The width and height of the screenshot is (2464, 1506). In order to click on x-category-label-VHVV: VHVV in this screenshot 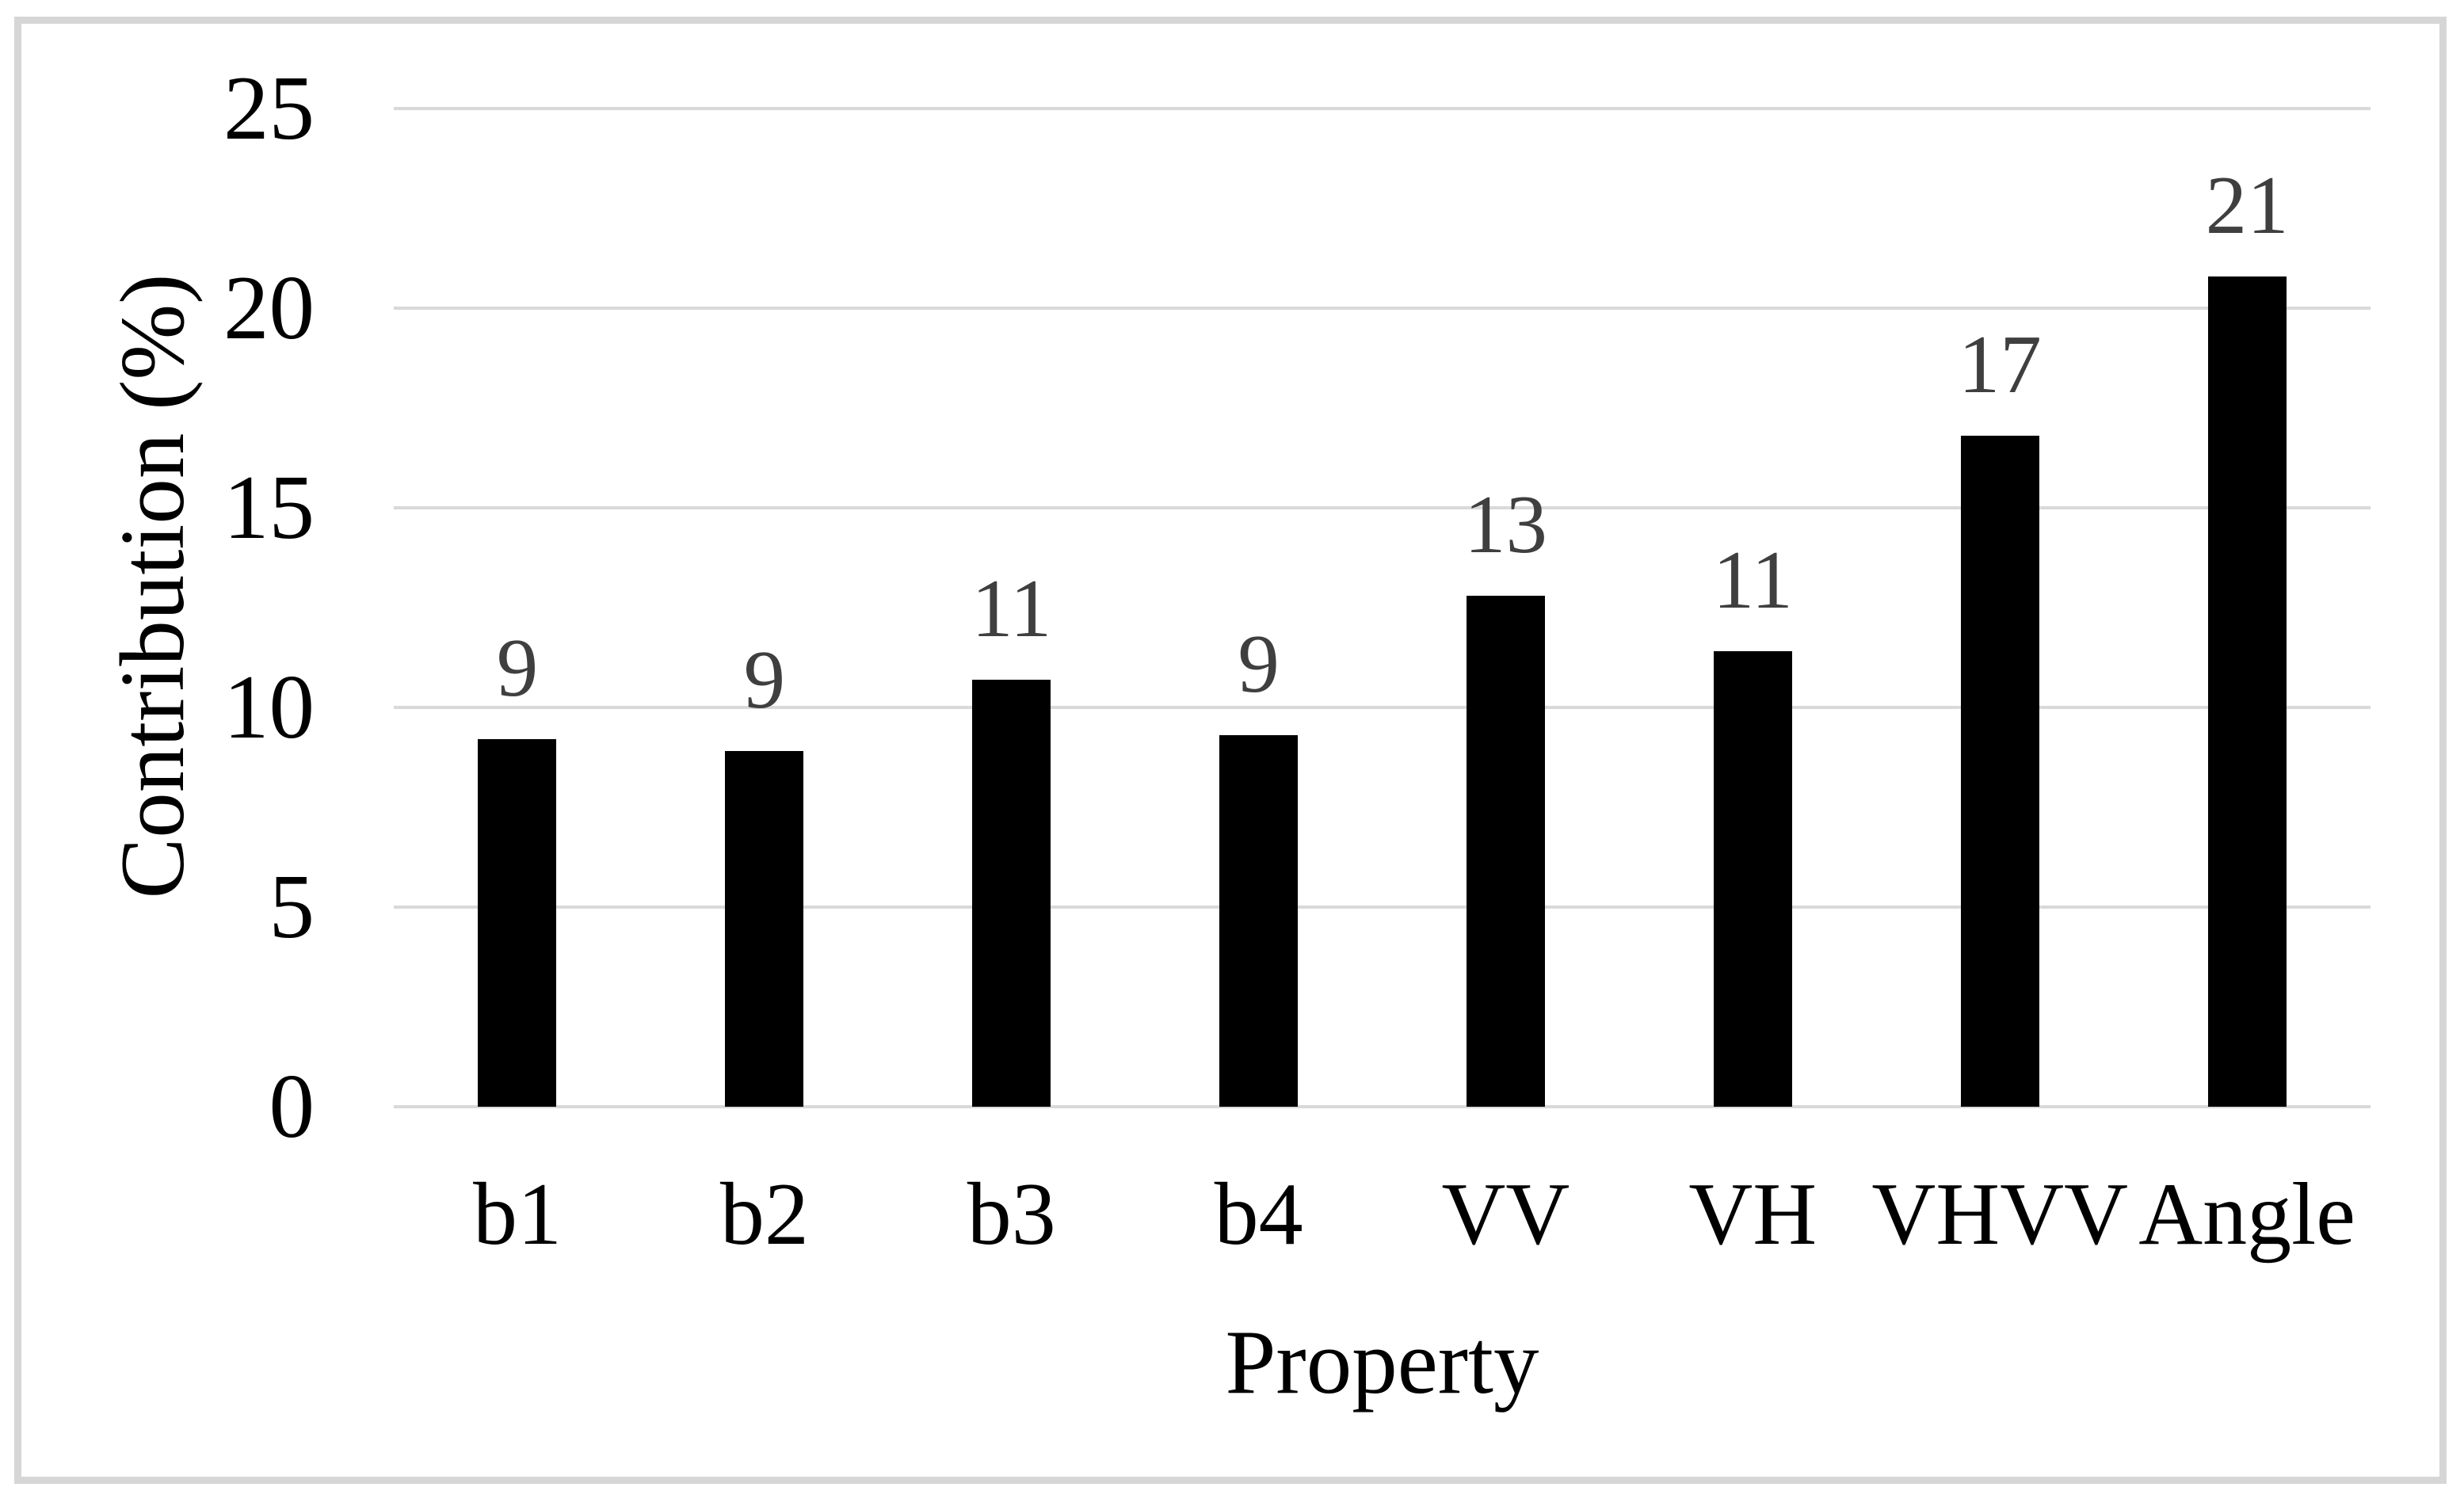, I will do `click(1999, 1214)`.